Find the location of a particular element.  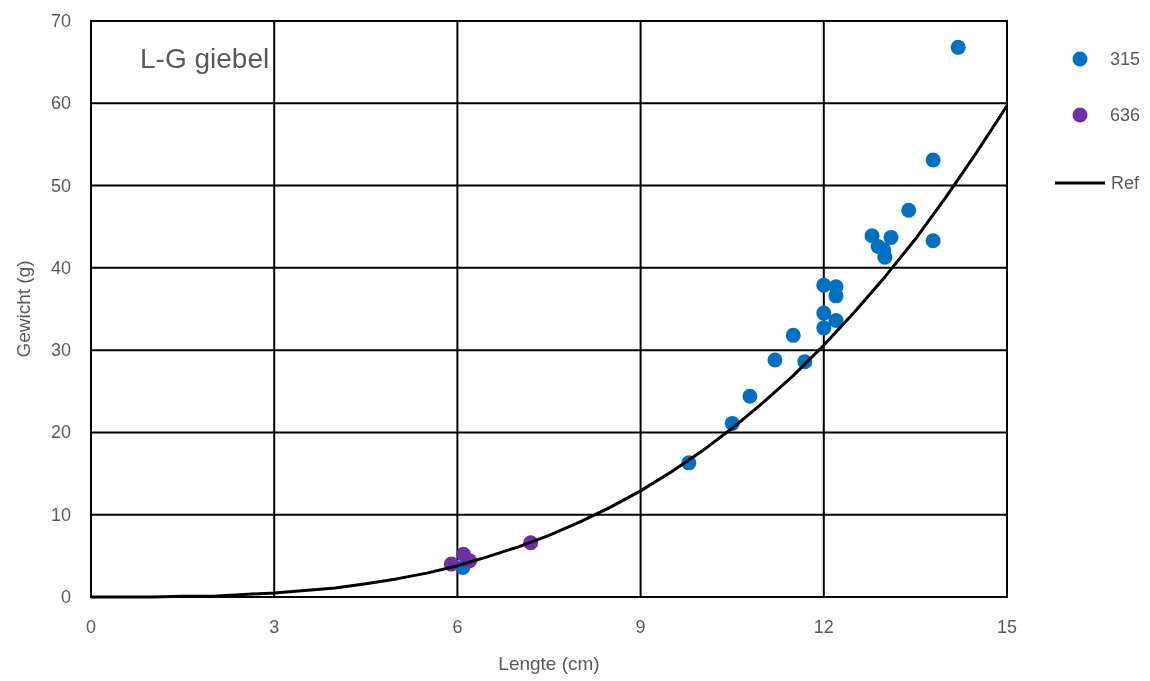

y-tick-label: 10 is located at coordinates (60, 514).